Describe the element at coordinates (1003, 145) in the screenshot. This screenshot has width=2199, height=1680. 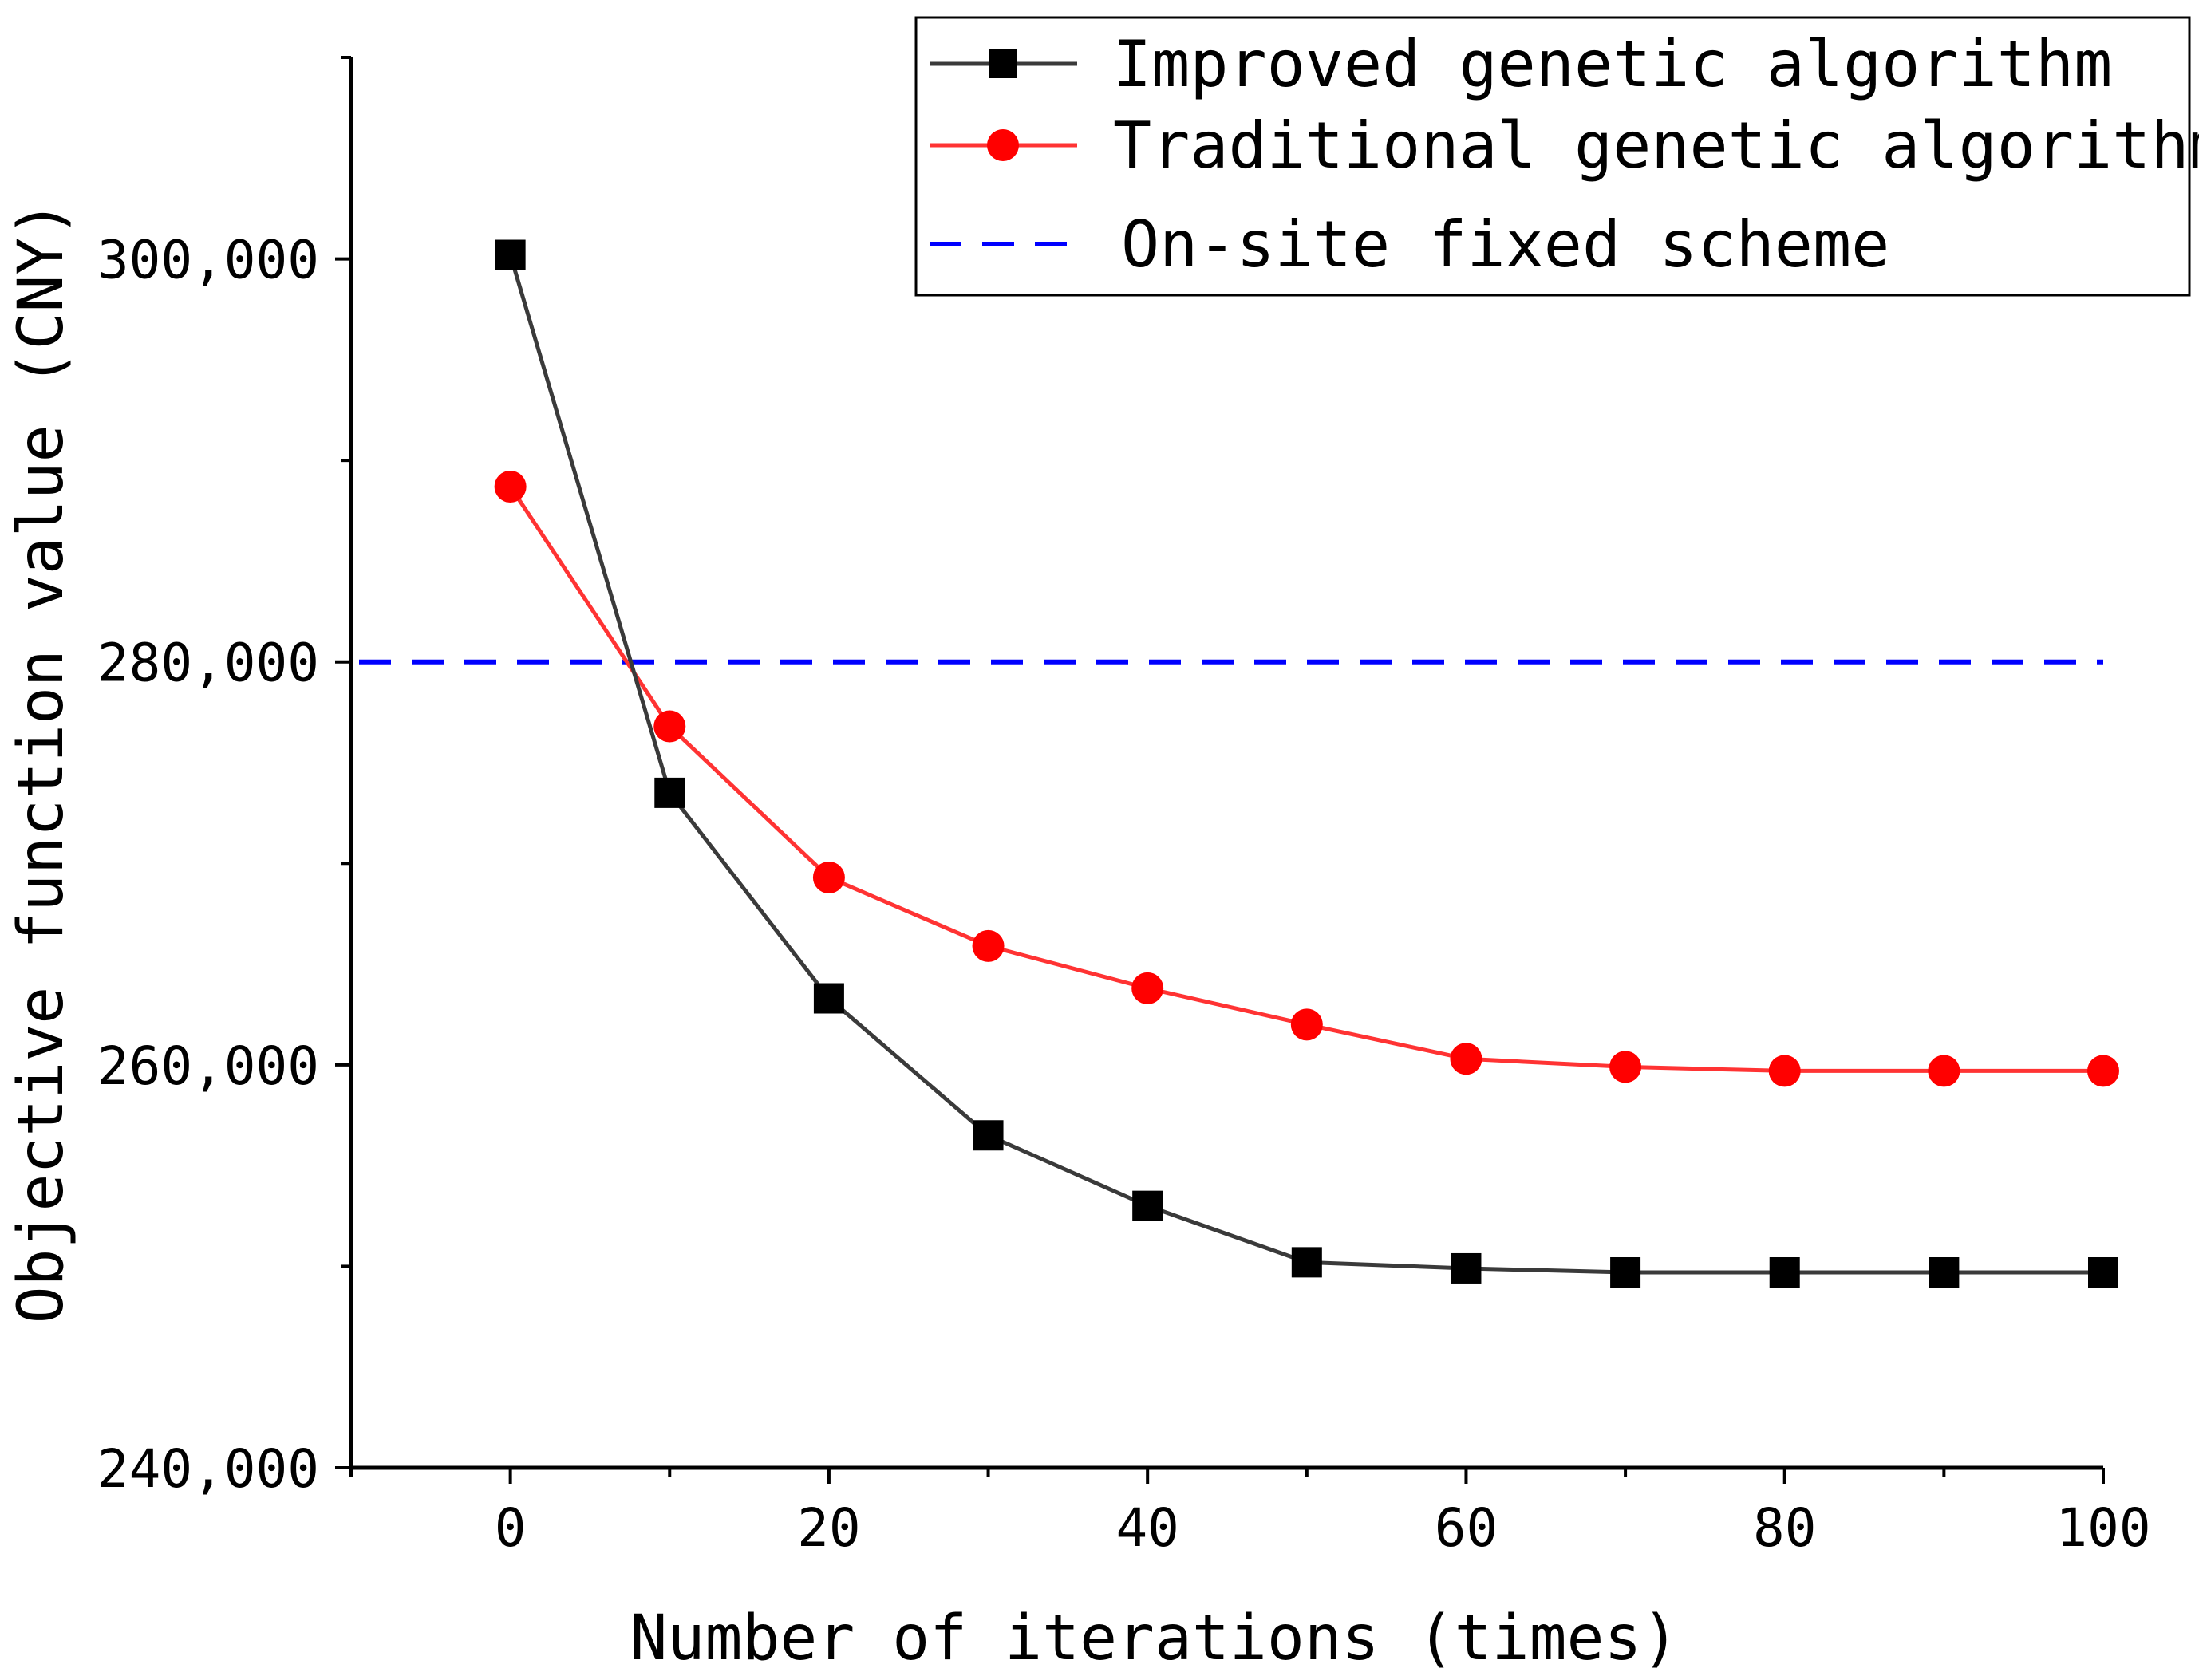
I see `legend-marker-traditional` at that location.